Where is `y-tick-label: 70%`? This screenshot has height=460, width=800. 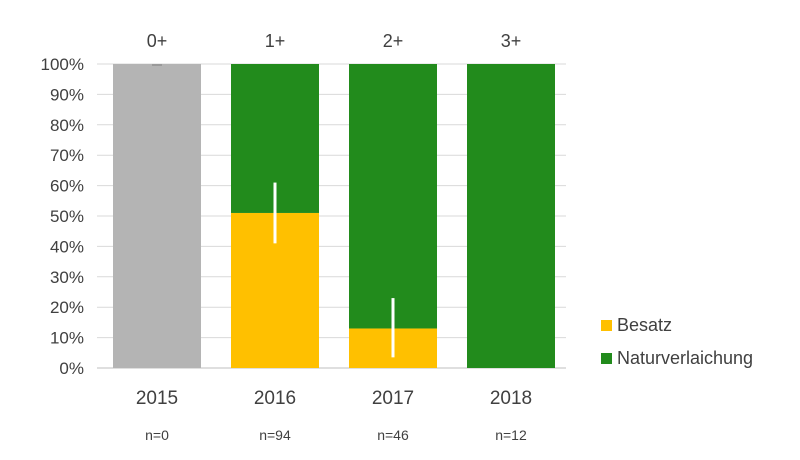 y-tick-label: 70% is located at coordinates (67, 155).